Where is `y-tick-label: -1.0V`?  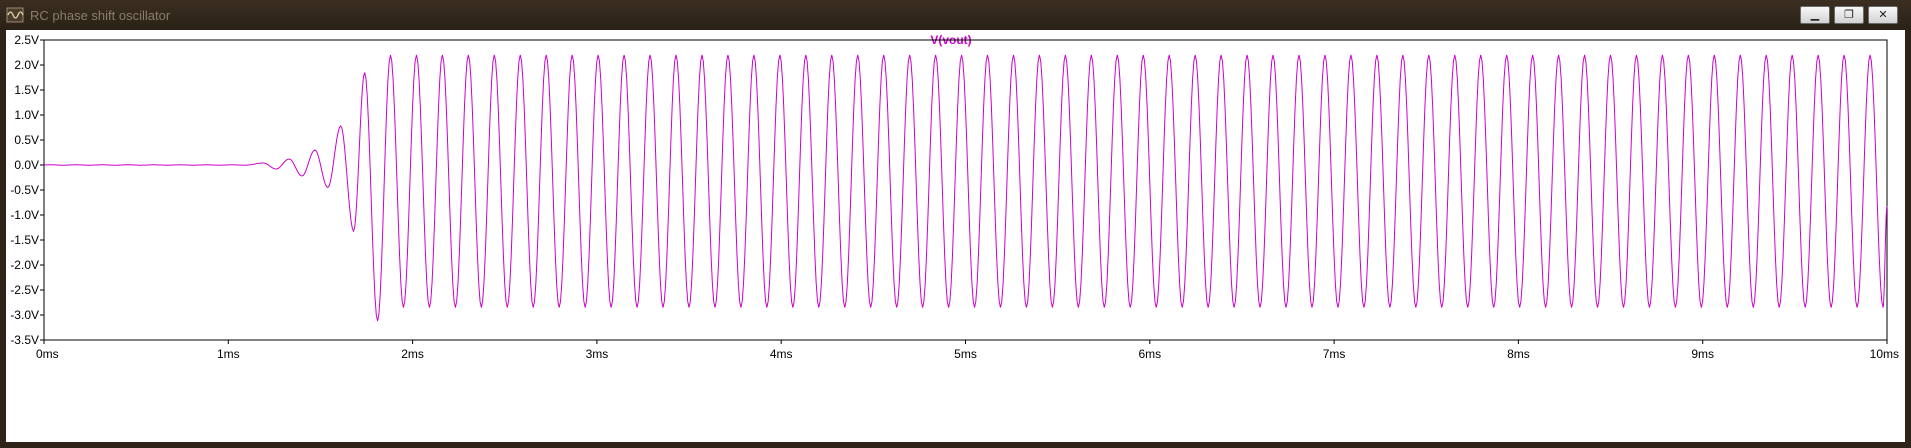 y-tick-label: -1.0V is located at coordinates (24, 215).